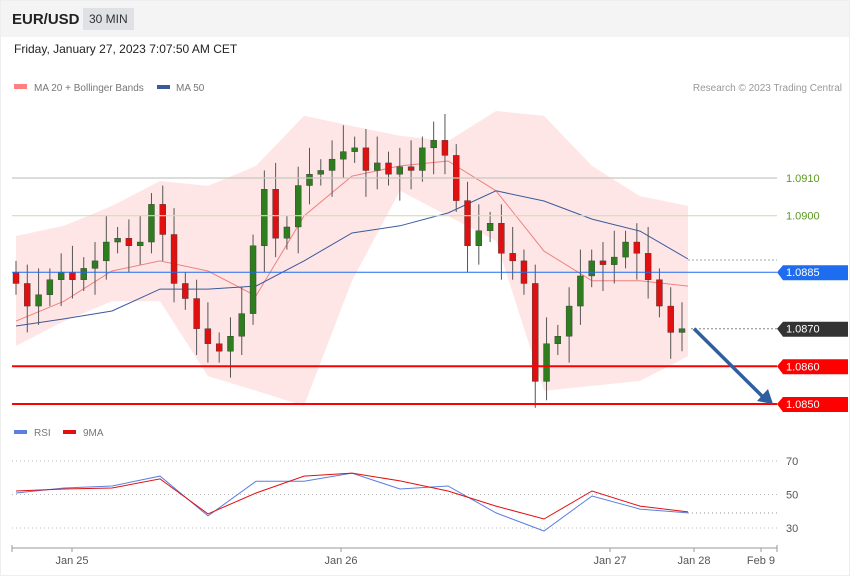 The height and width of the screenshot is (576, 850). Describe the element at coordinates (609, 561) in the screenshot. I see `x-tick-label: Jan 27` at that location.